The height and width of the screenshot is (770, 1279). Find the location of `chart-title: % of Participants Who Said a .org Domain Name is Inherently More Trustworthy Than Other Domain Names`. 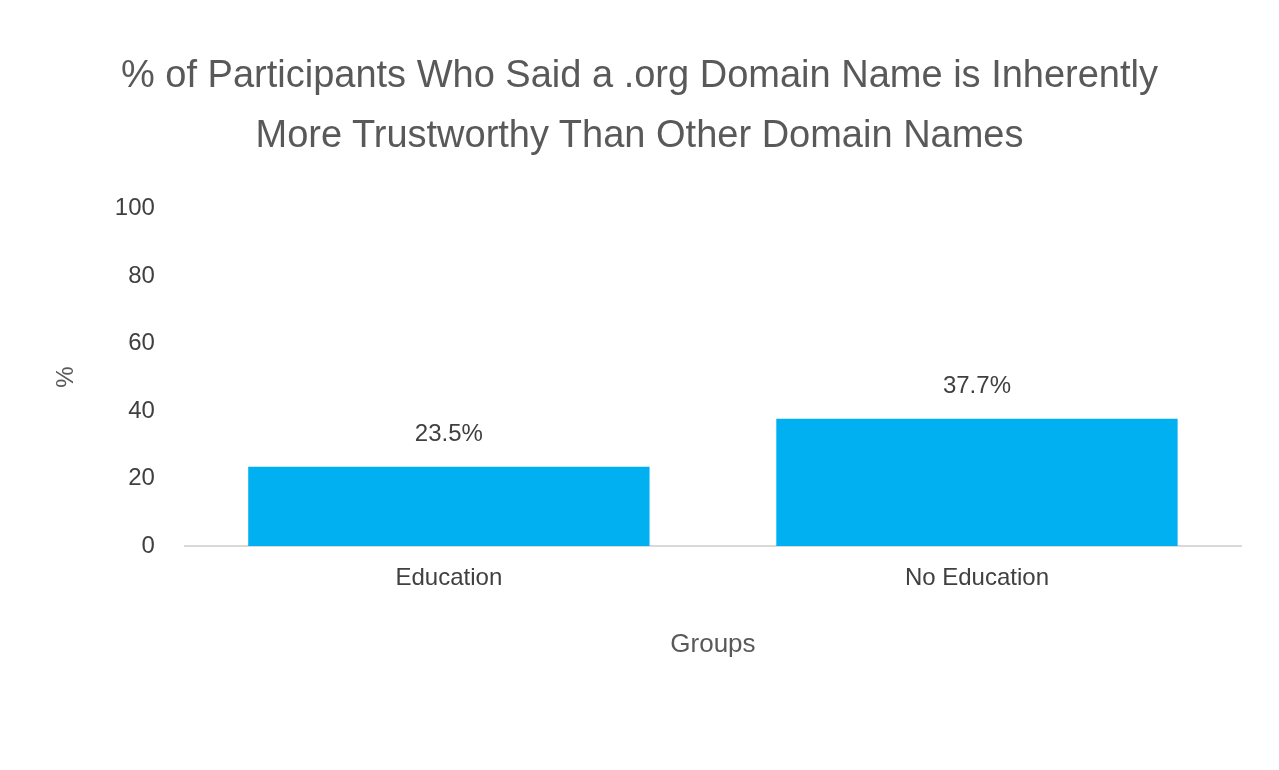

chart-title: % of Participants Who Said a .org Domain Name is Inherently More Trustworthy Than Other Domain Names is located at coordinates (639, 104).